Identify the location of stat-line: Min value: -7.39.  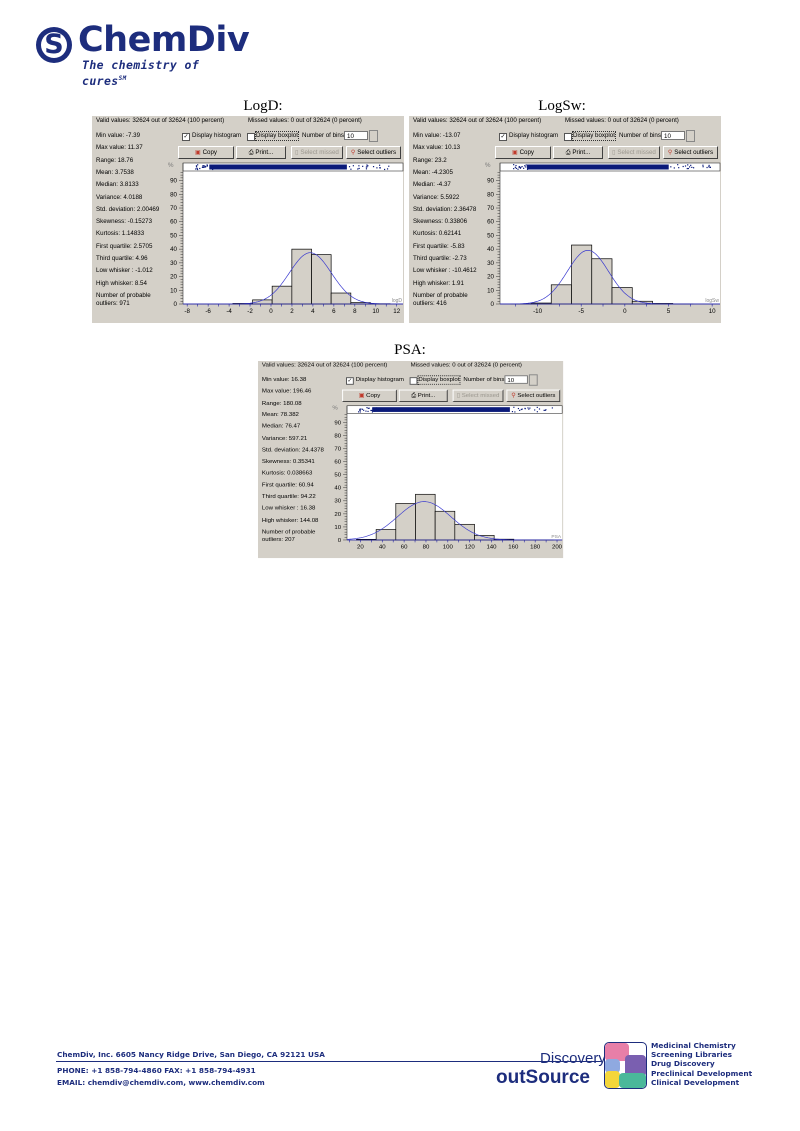
(118, 135).